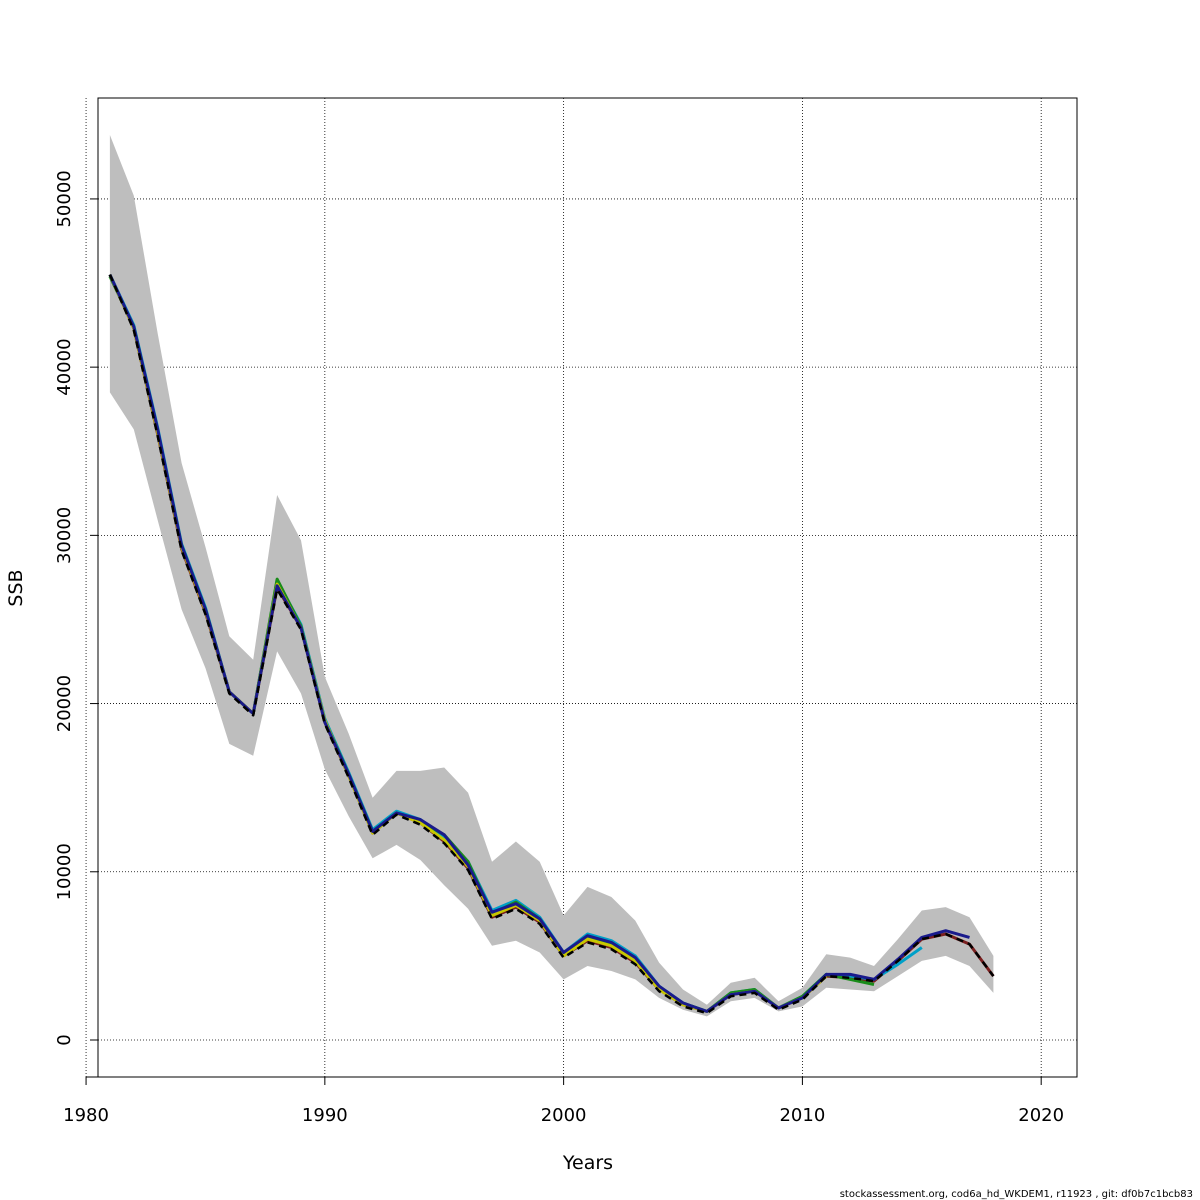 Image resolution: width=1200 pixels, height=1200 pixels. I want to click on x-axis-title: Years, so click(587, 1163).